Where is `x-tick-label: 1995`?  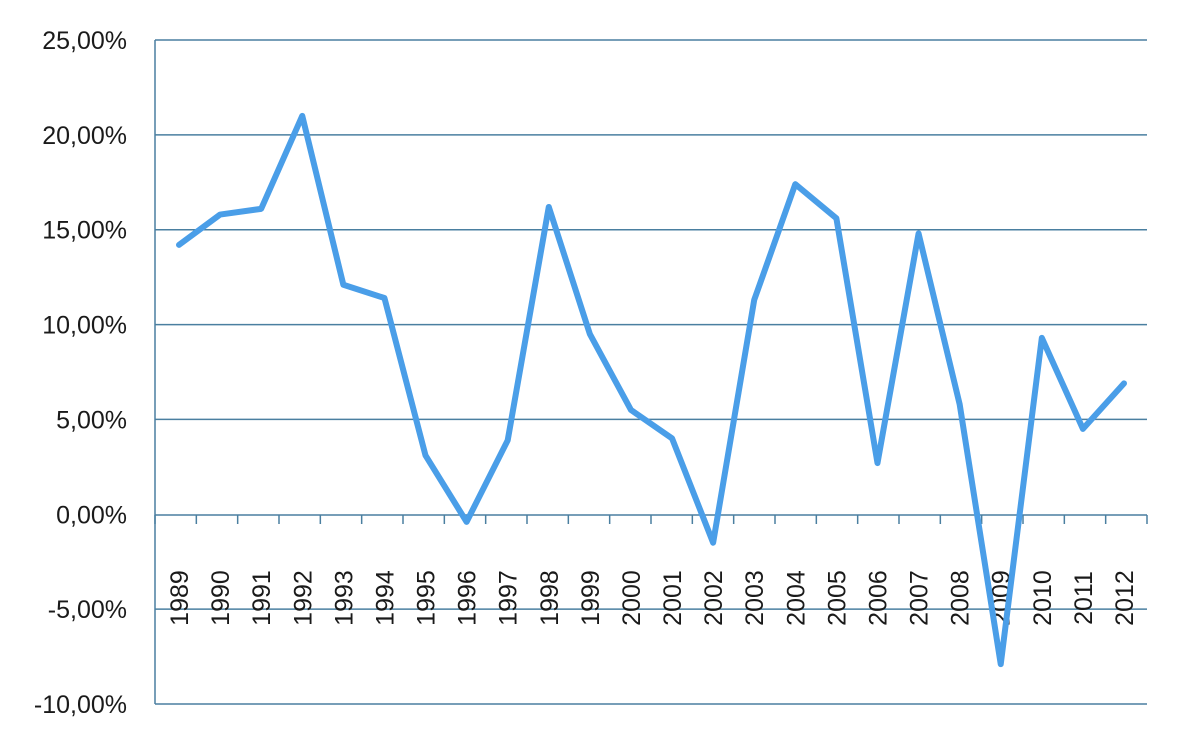
x-tick-label: 1995 is located at coordinates (427, 598).